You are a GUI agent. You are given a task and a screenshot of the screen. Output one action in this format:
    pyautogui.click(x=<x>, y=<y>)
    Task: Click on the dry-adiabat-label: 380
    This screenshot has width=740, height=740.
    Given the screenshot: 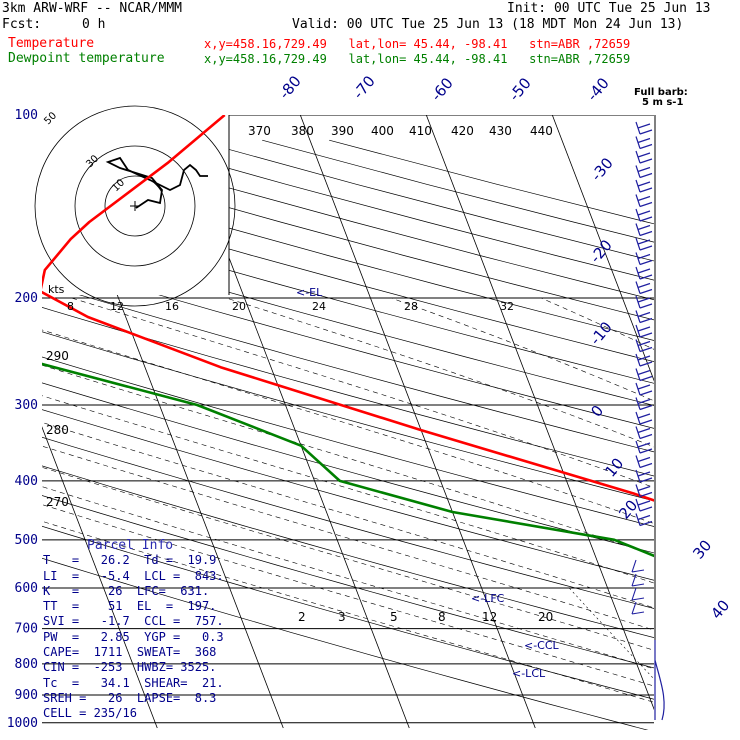 What is the action you would take?
    pyautogui.click(x=302, y=131)
    